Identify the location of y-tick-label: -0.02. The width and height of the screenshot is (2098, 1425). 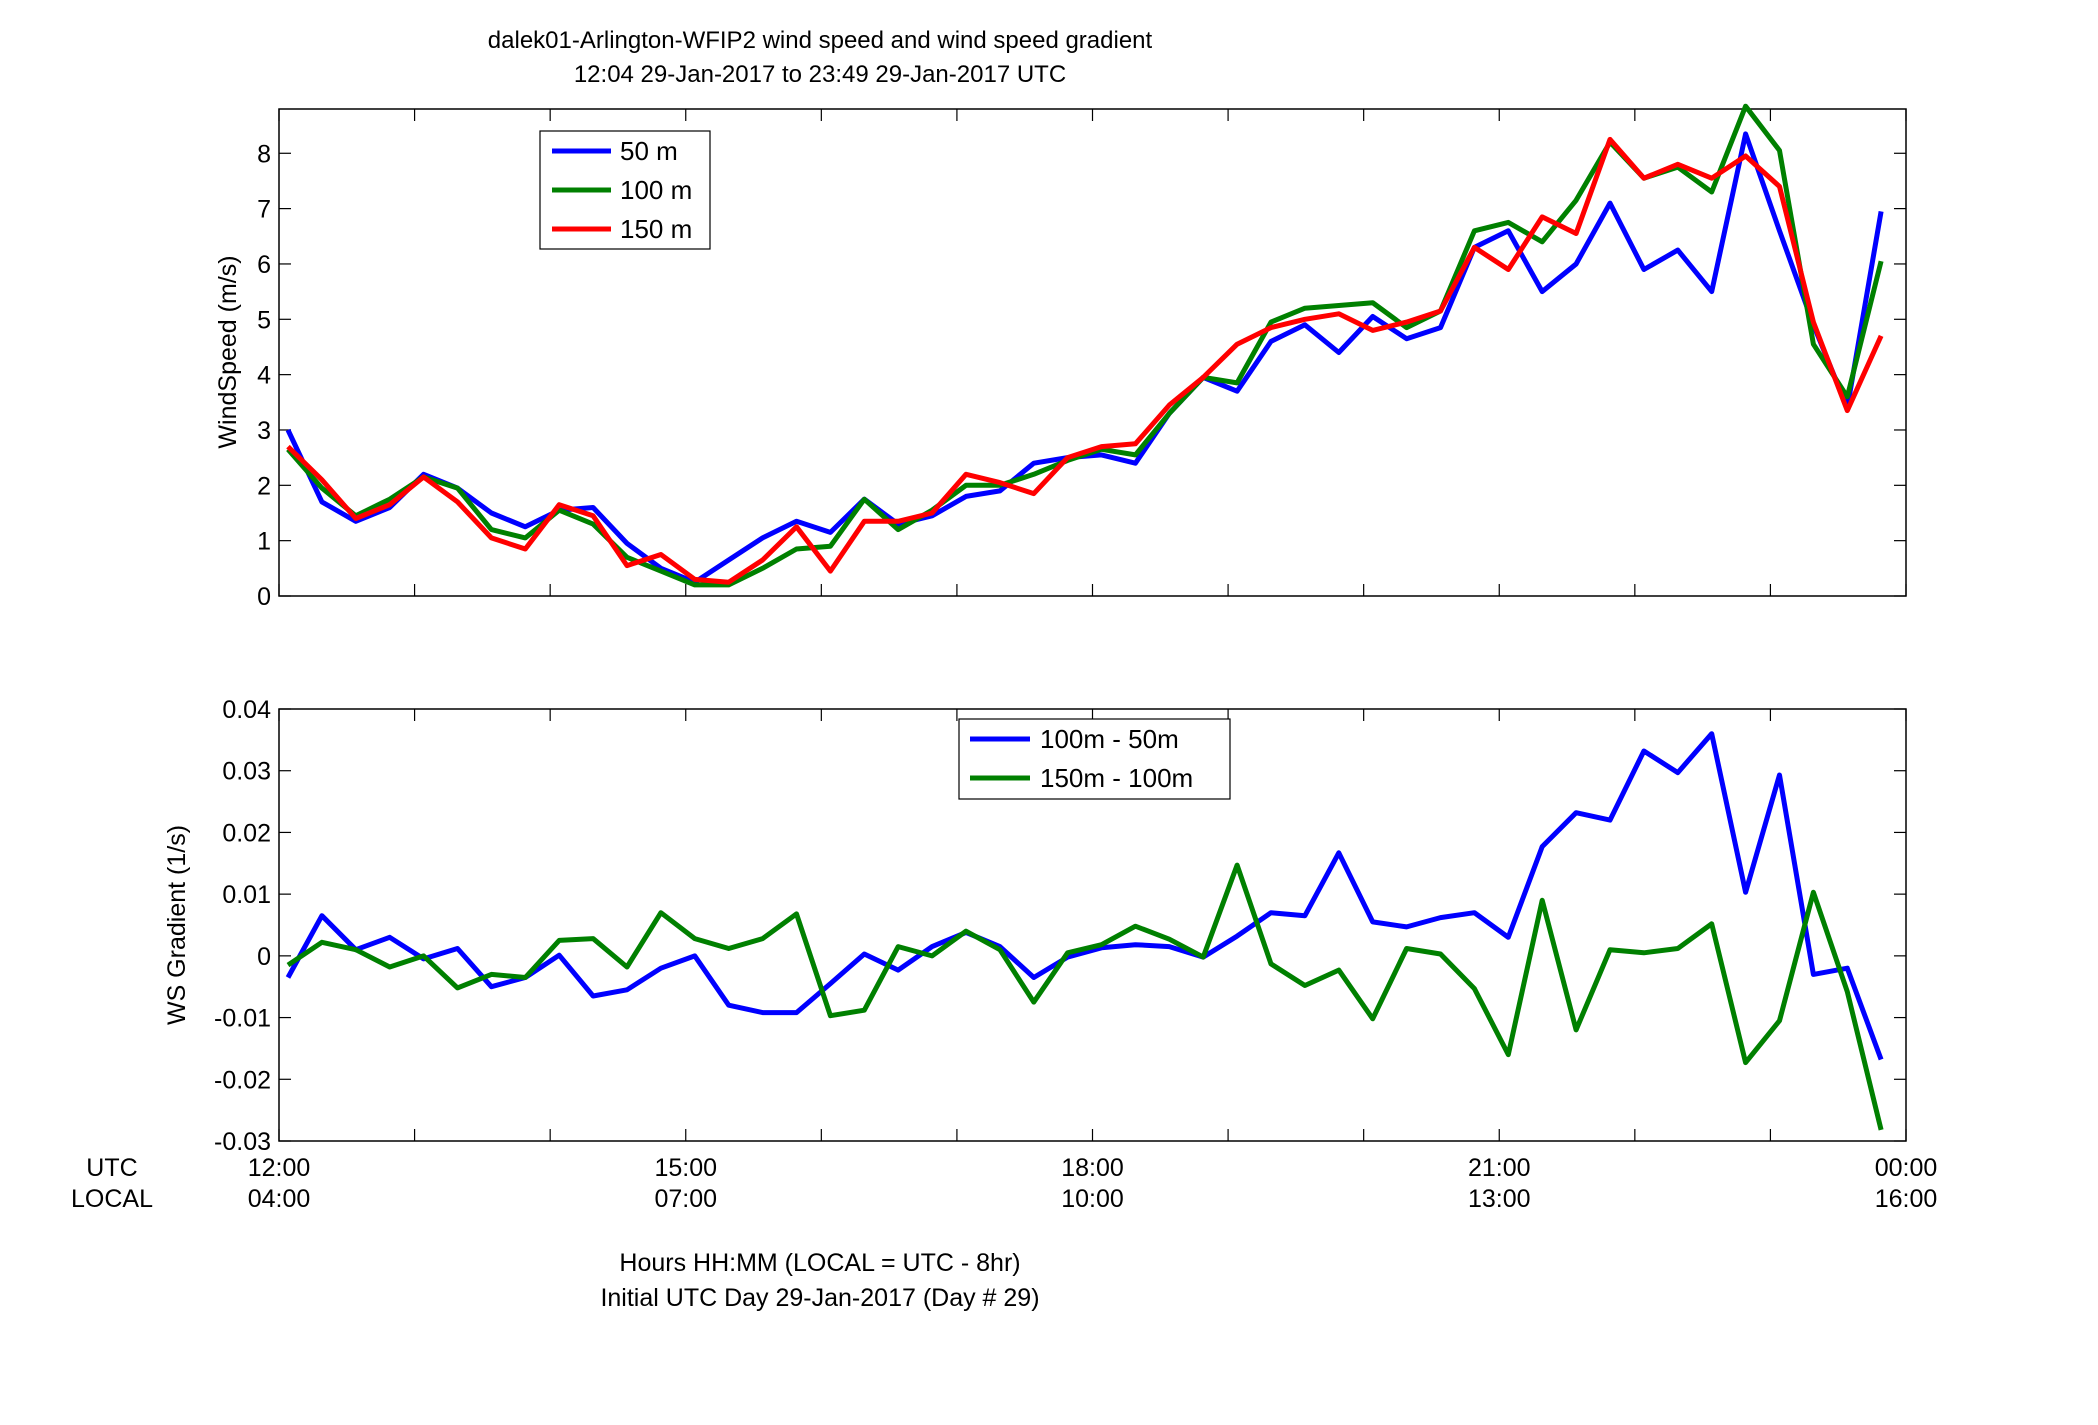
(242, 1080).